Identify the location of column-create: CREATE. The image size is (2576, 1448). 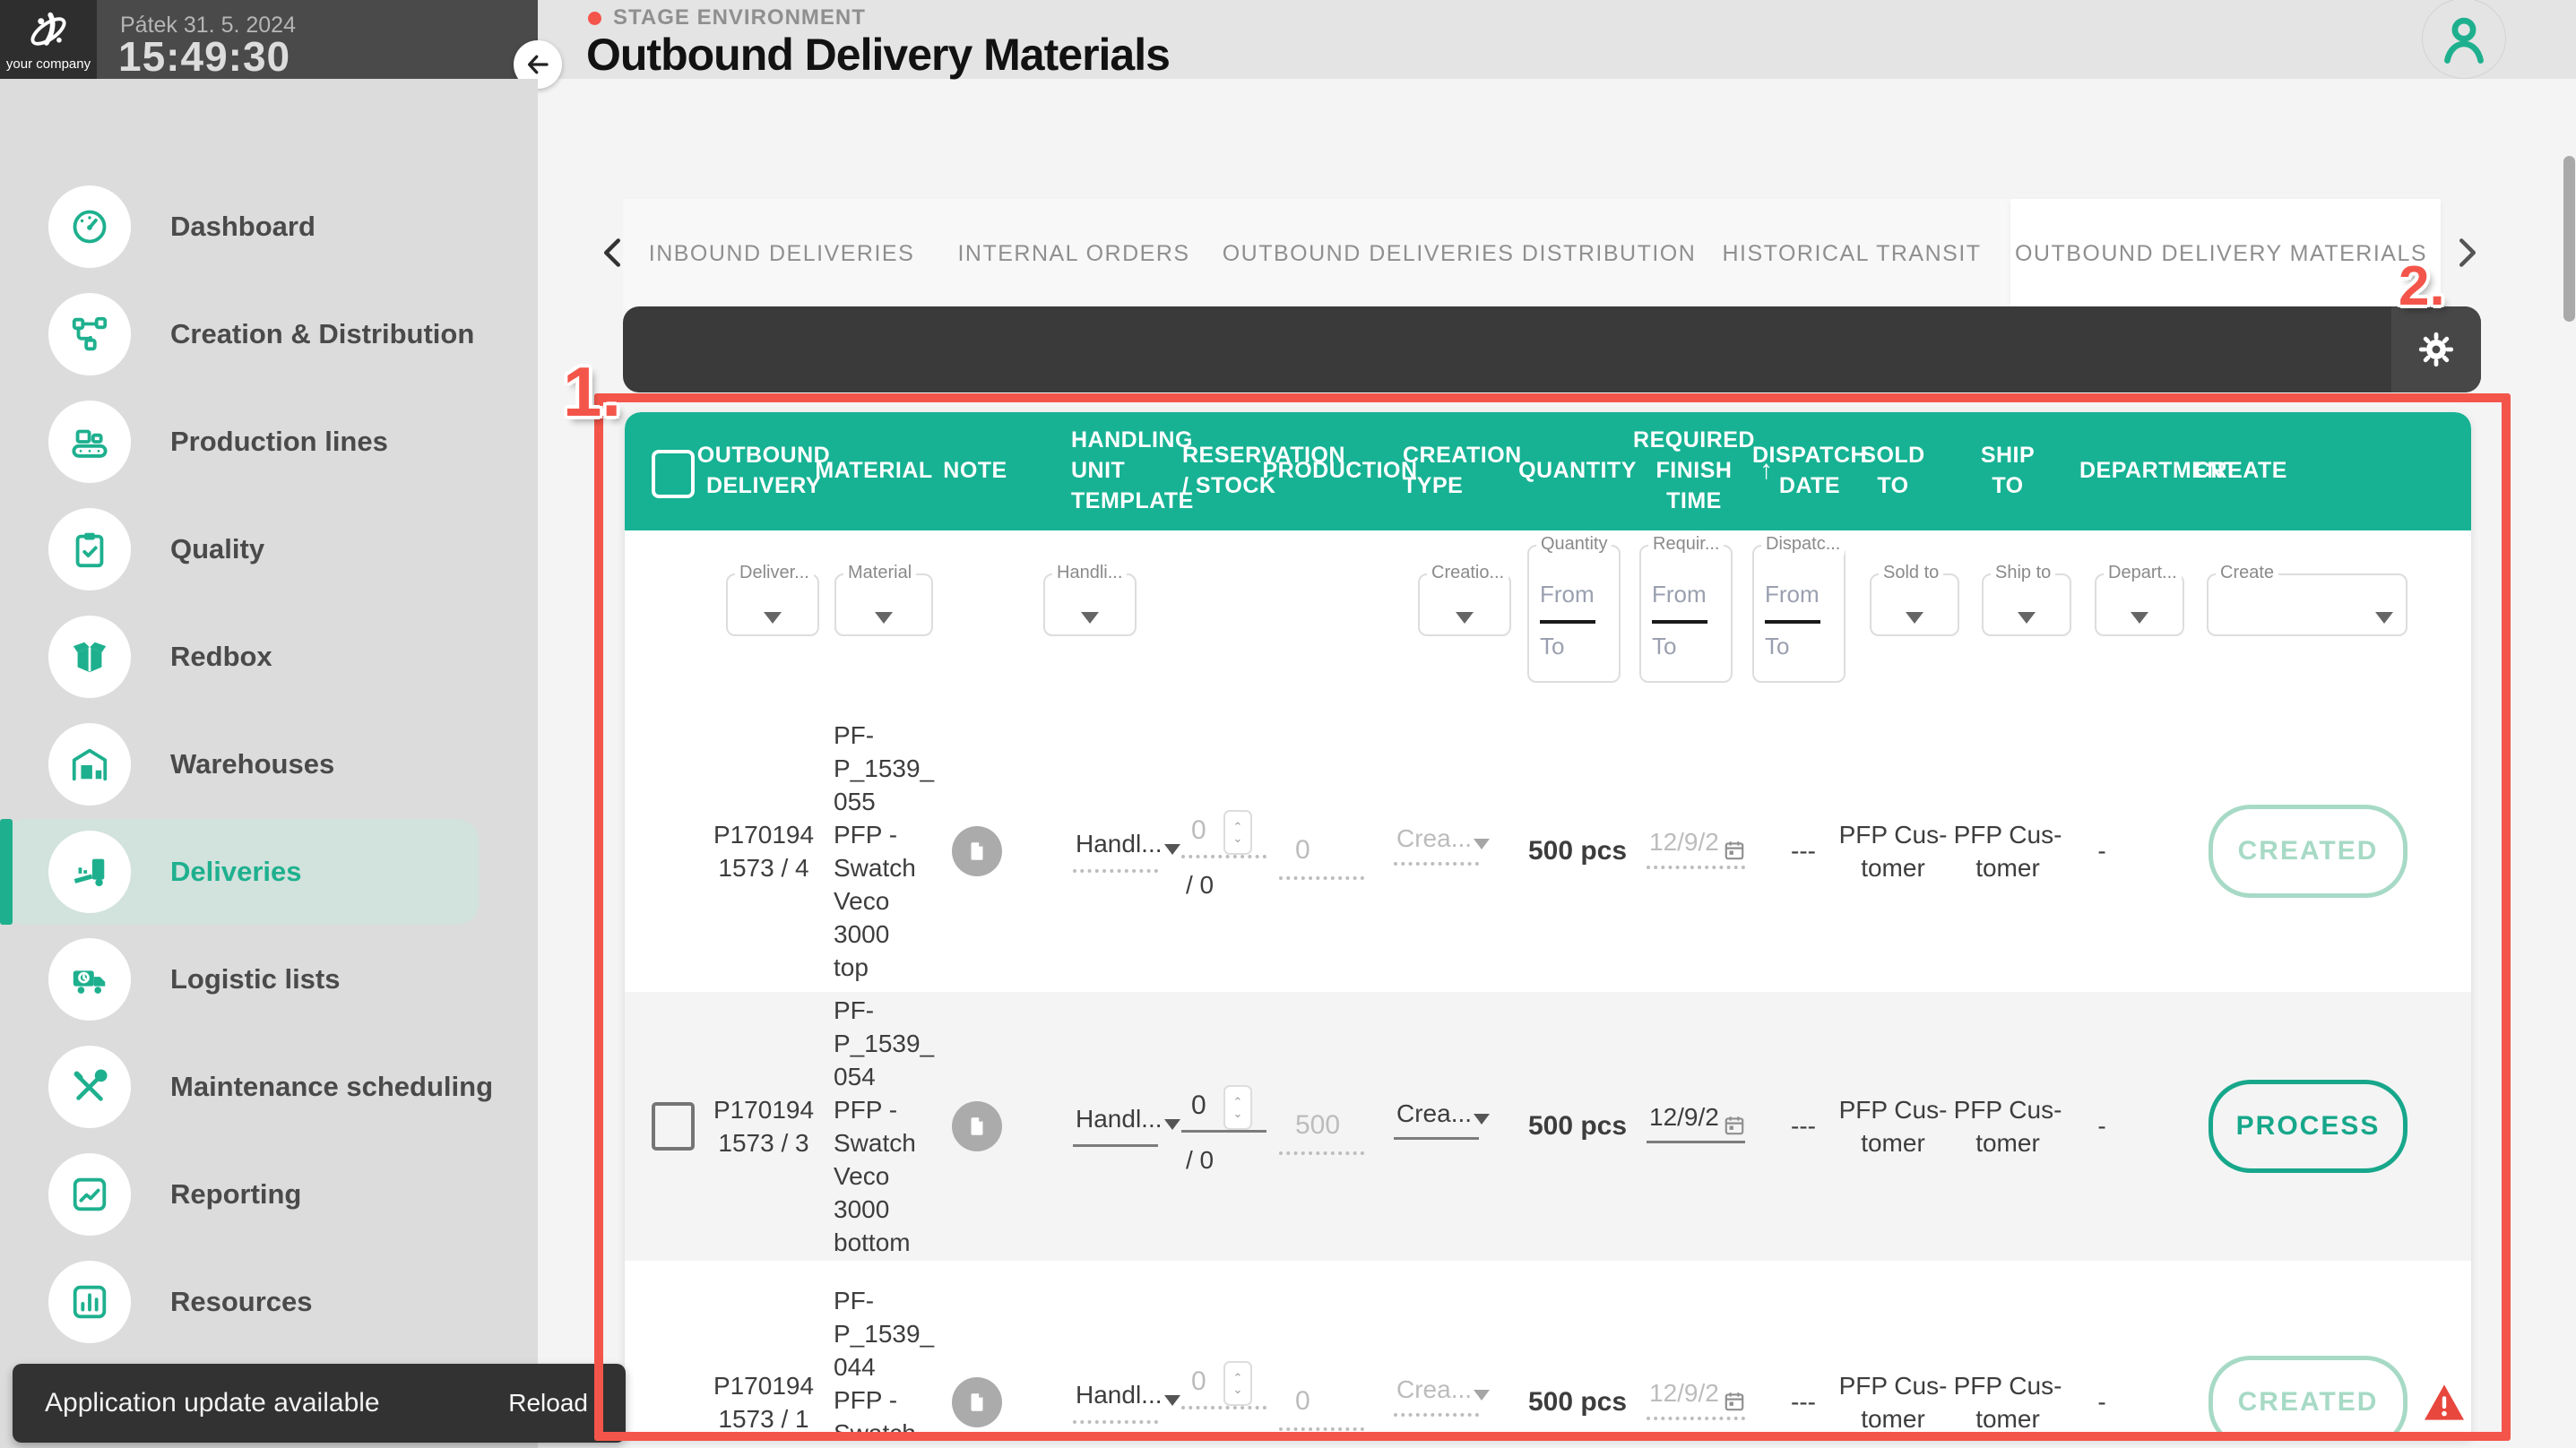
(2240, 471).